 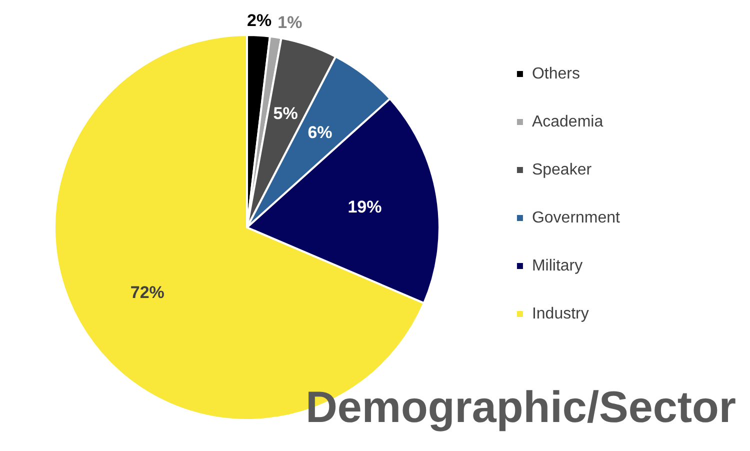 What do you see at coordinates (290, 22) in the screenshot?
I see `data-label: 1%` at bounding box center [290, 22].